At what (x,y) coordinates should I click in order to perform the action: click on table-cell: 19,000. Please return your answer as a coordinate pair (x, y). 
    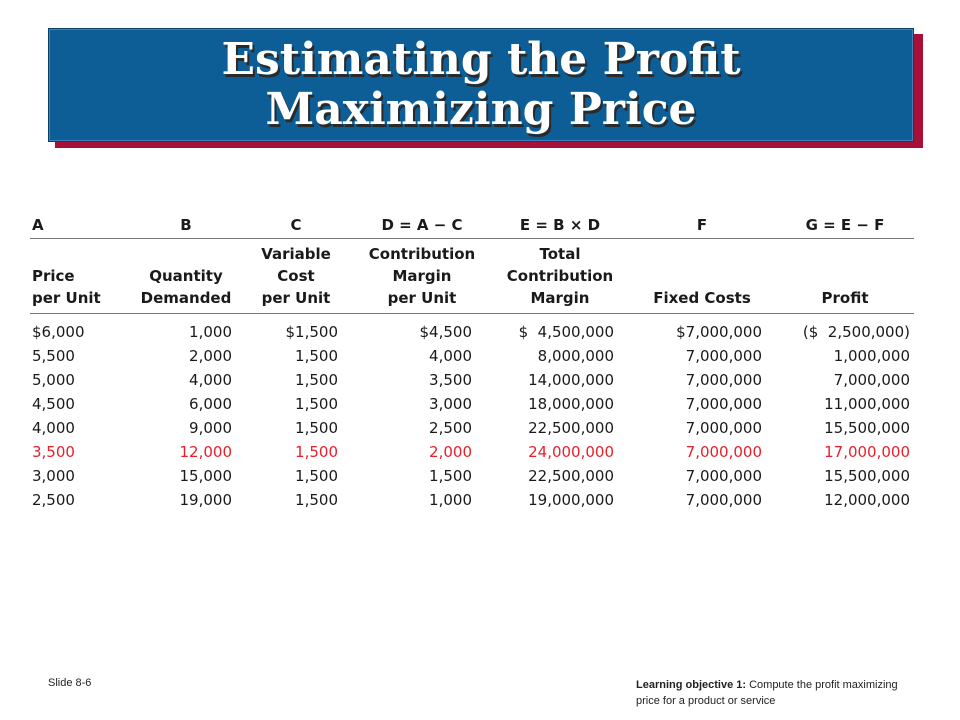
    Looking at the image, I should click on (206, 500).